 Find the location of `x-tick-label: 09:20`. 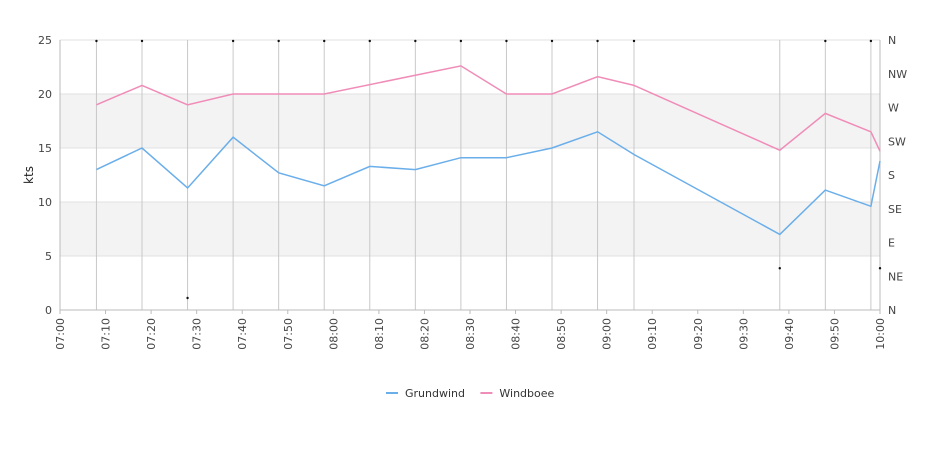

x-tick-label: 09:20 is located at coordinates (698, 334).